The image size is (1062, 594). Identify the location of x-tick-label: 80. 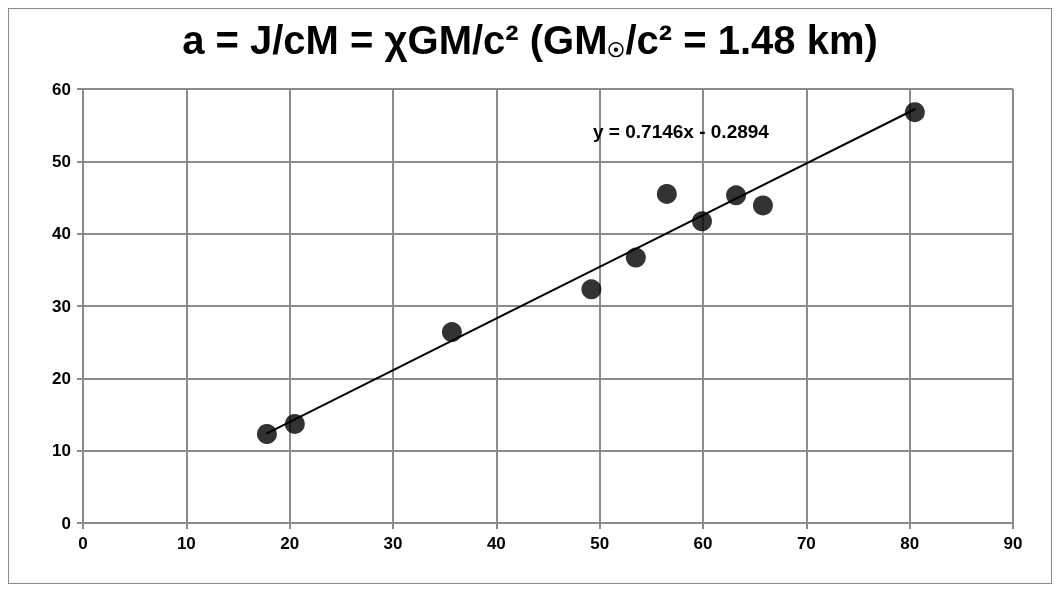
(910, 543).